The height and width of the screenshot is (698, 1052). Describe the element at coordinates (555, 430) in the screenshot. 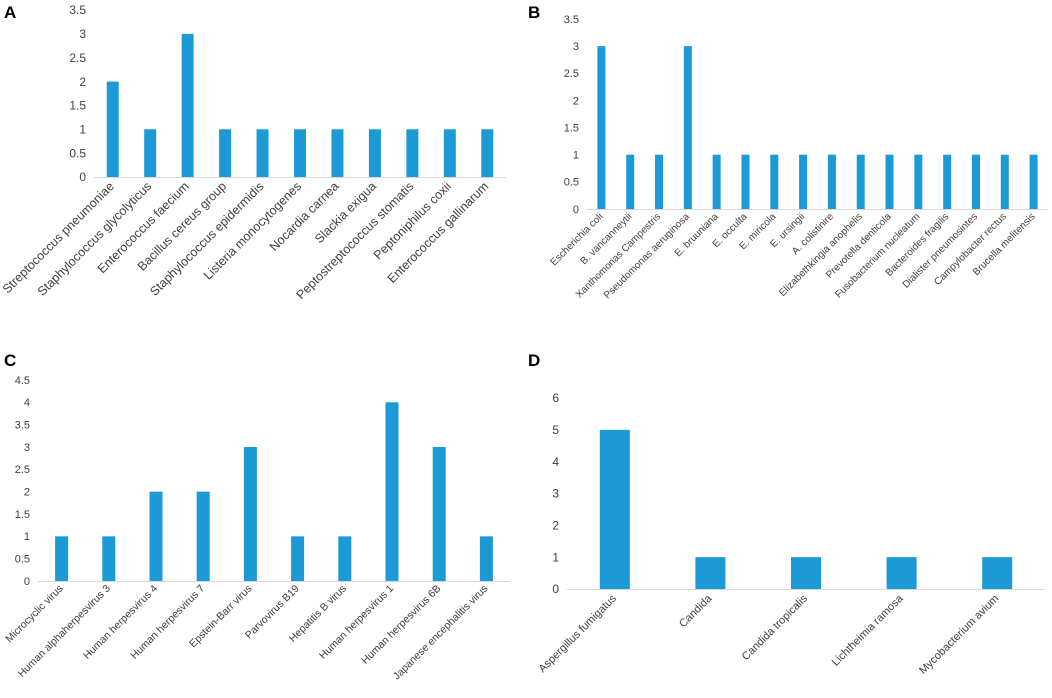

I see `y-tick-label: 5` at that location.